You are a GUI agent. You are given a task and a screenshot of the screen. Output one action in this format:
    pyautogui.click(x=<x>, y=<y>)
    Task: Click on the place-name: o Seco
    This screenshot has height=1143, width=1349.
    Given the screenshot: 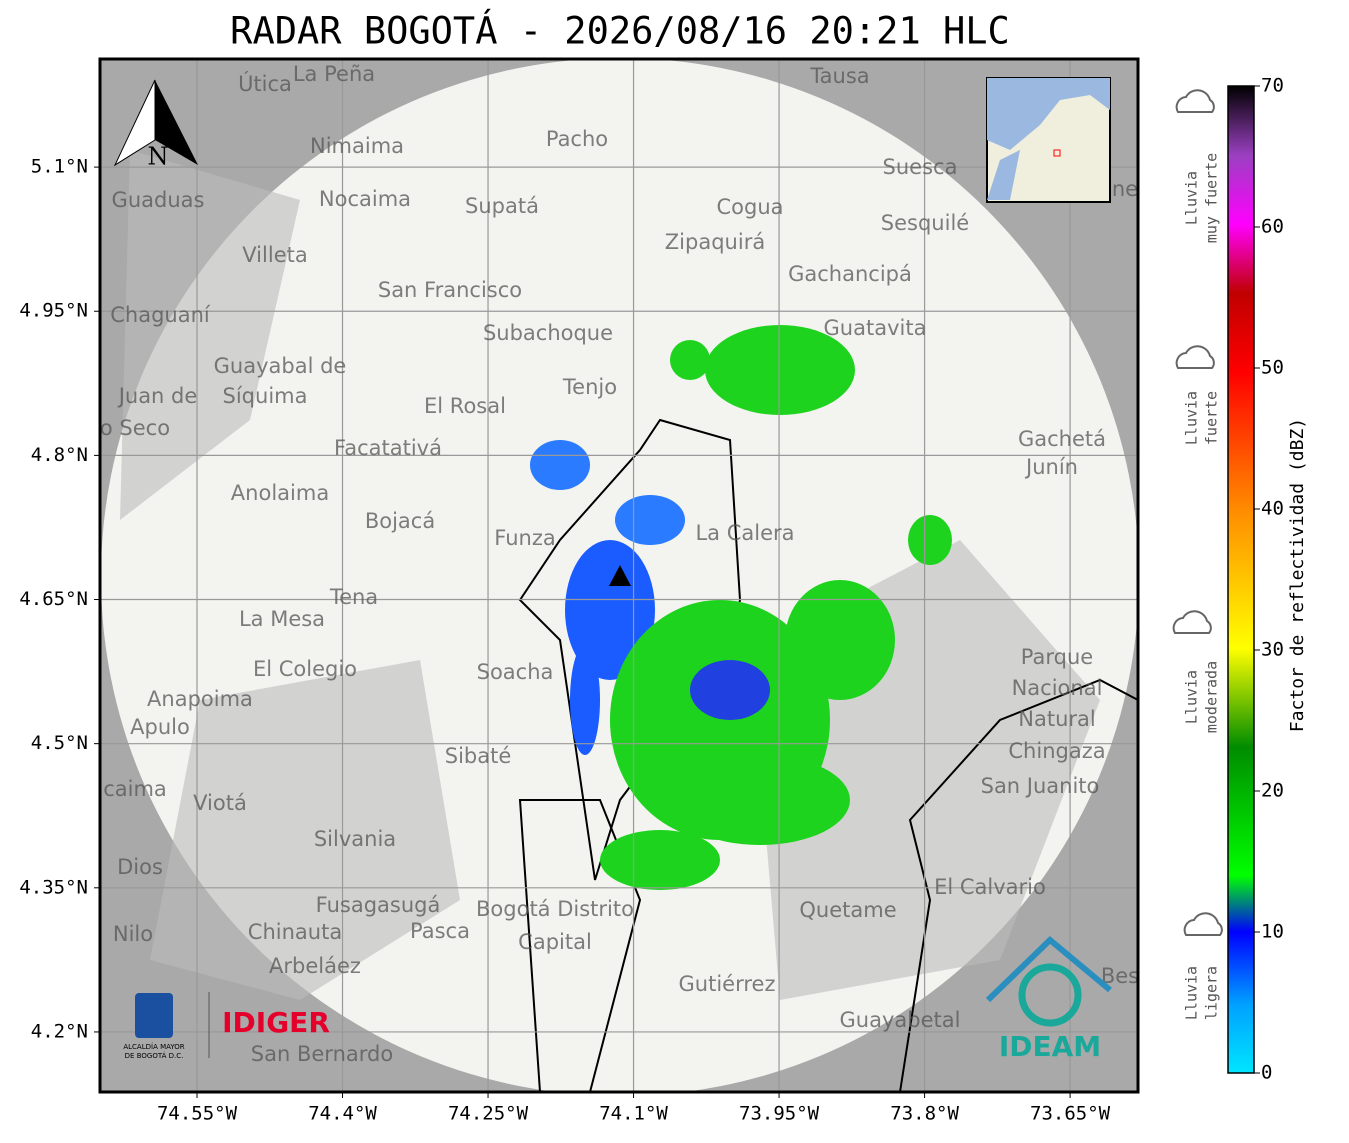 What is the action you would take?
    pyautogui.click(x=135, y=428)
    